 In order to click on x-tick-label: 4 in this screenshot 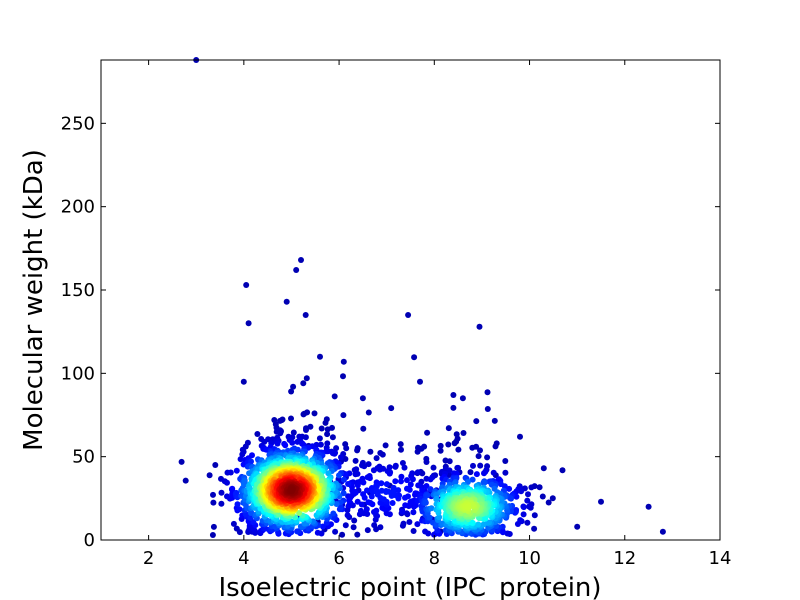, I will do `click(243, 558)`.